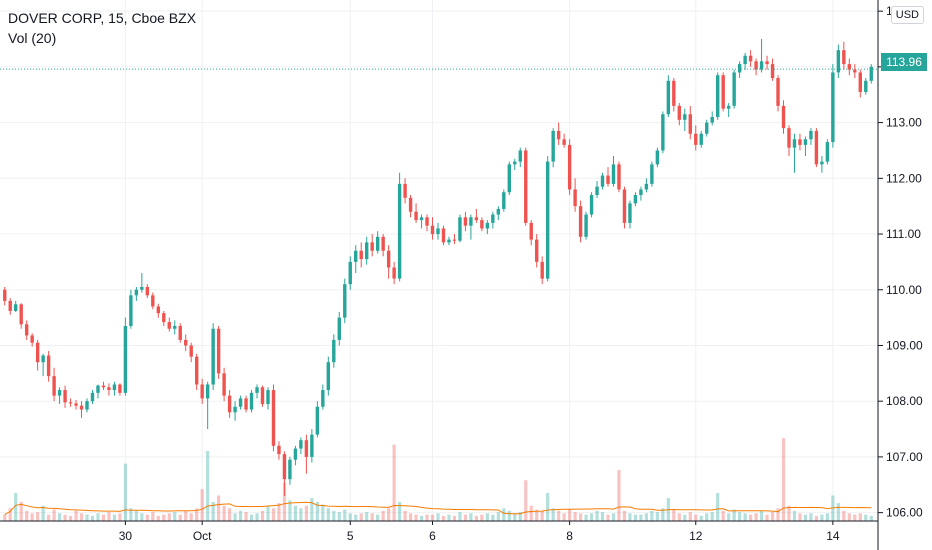 The height and width of the screenshot is (550, 932). Describe the element at coordinates (32, 38) in the screenshot. I see `volume-indicator-label: Vol (20)` at that location.